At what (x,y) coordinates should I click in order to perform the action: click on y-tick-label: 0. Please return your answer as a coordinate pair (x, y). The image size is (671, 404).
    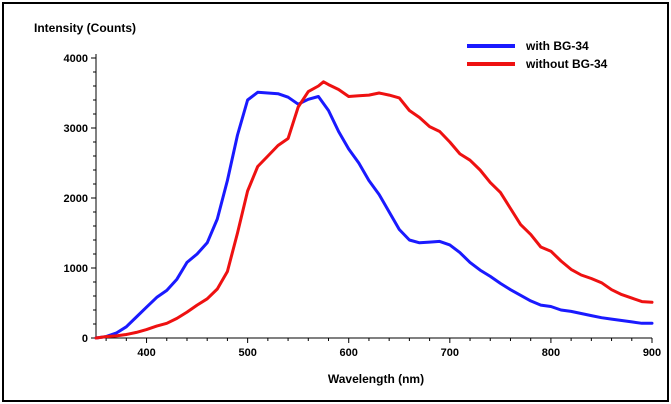
    Looking at the image, I should click on (85, 339).